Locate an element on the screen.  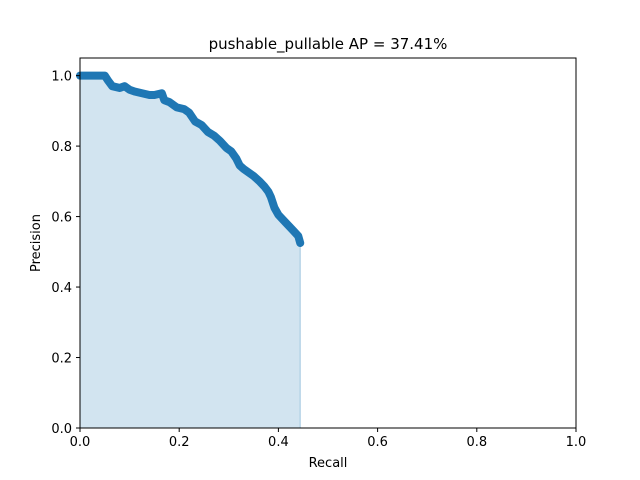
x-tick-label: 0.6 is located at coordinates (377, 442).